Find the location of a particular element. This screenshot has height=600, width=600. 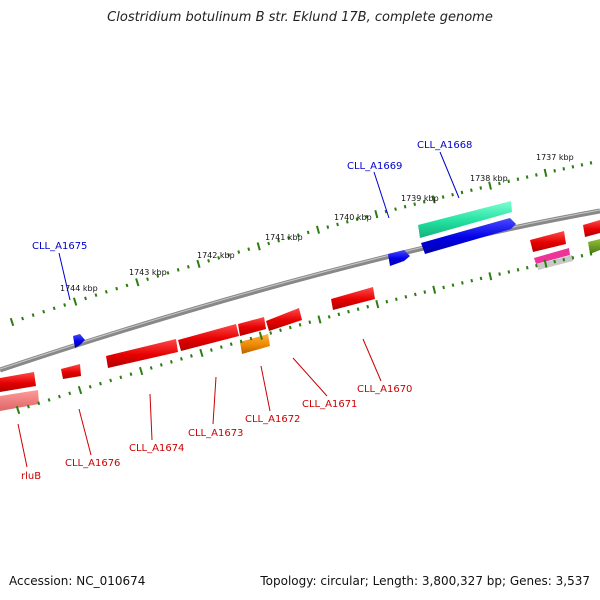

gene-label-cll-a1672: CLL_A1672 is located at coordinates (272, 419).